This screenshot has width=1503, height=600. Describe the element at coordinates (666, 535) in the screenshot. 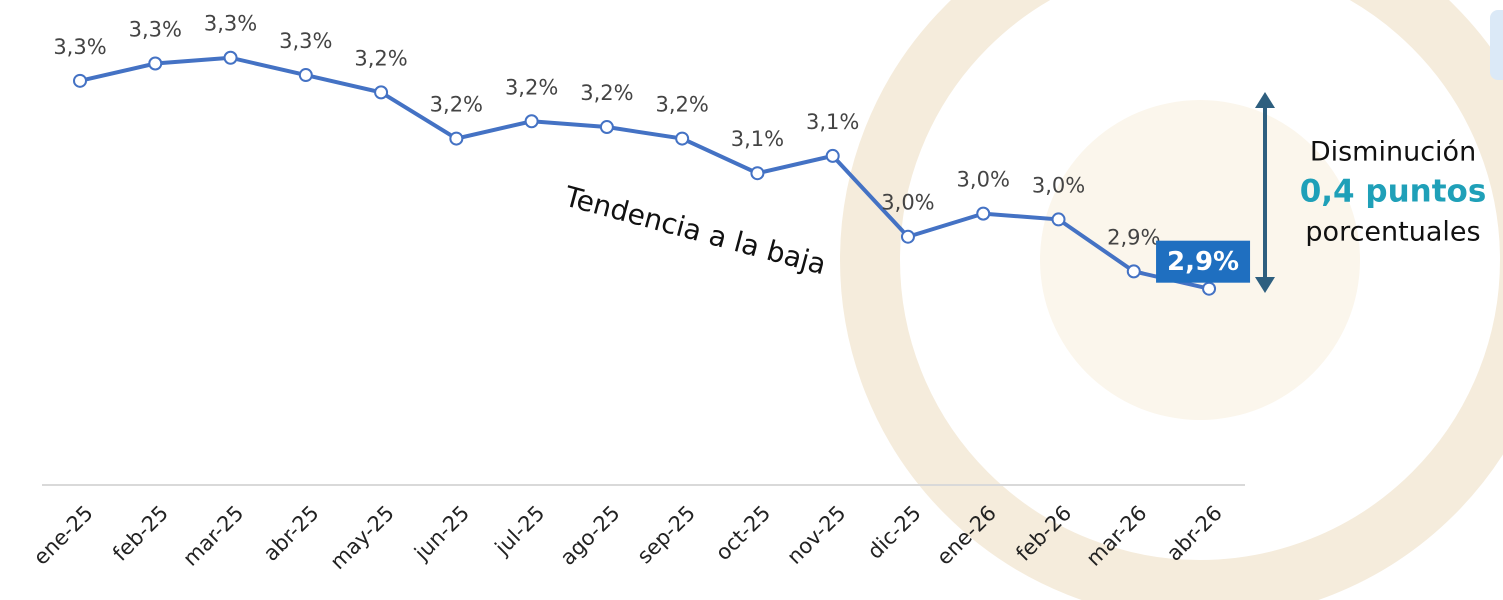

I see `x-tick-label: sep-25` at that location.